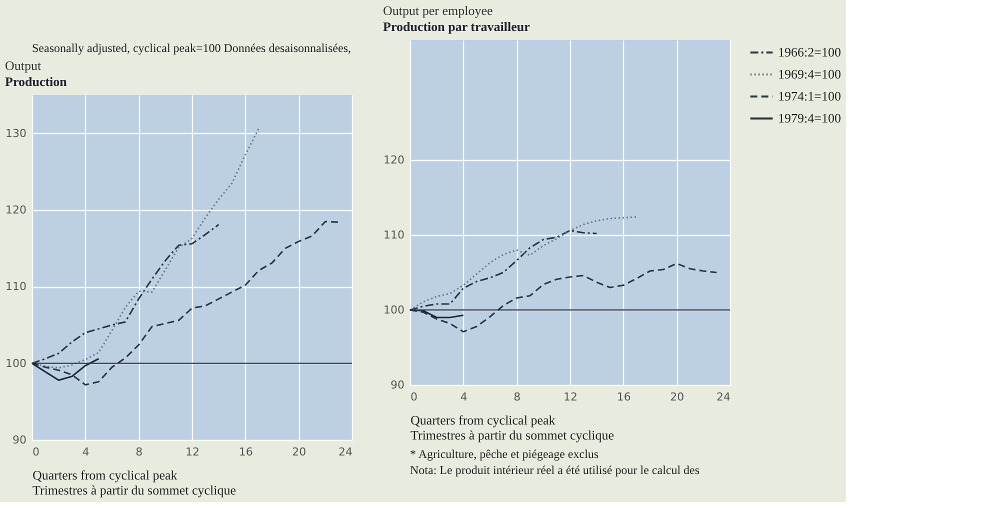 The image size is (983, 532). I want to click on chart-title: Output, so click(23, 65).